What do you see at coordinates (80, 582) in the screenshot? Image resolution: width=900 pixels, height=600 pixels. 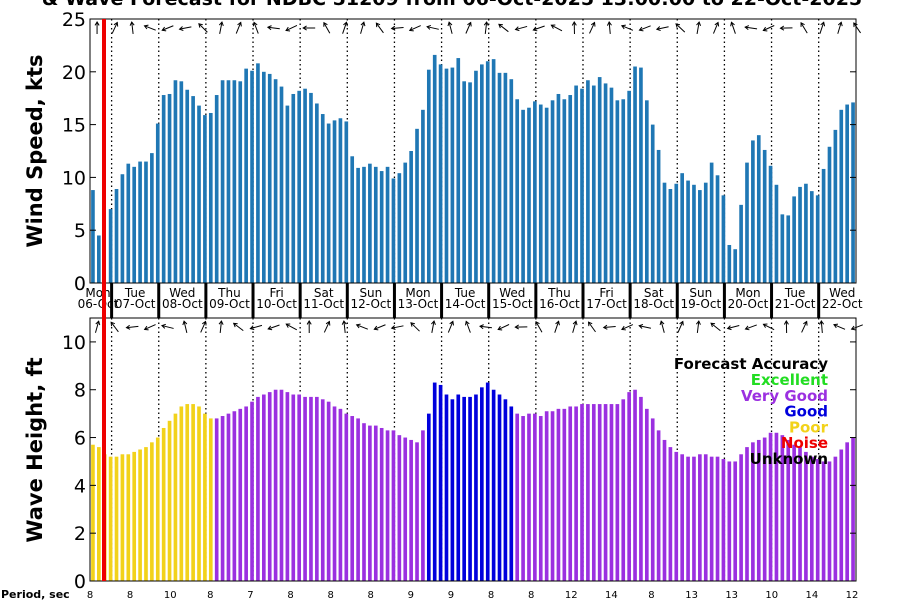 I see `wave-y-tick-label: 0` at bounding box center [80, 582].